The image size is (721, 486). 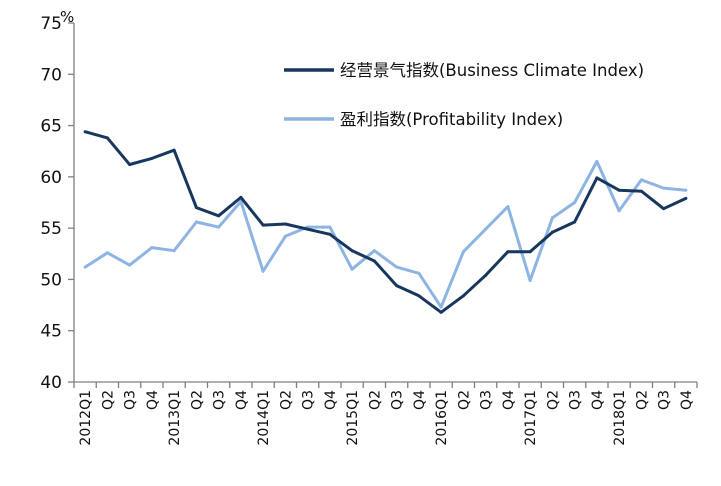 I want to click on y-tick-label: 60, so click(x=51, y=178).